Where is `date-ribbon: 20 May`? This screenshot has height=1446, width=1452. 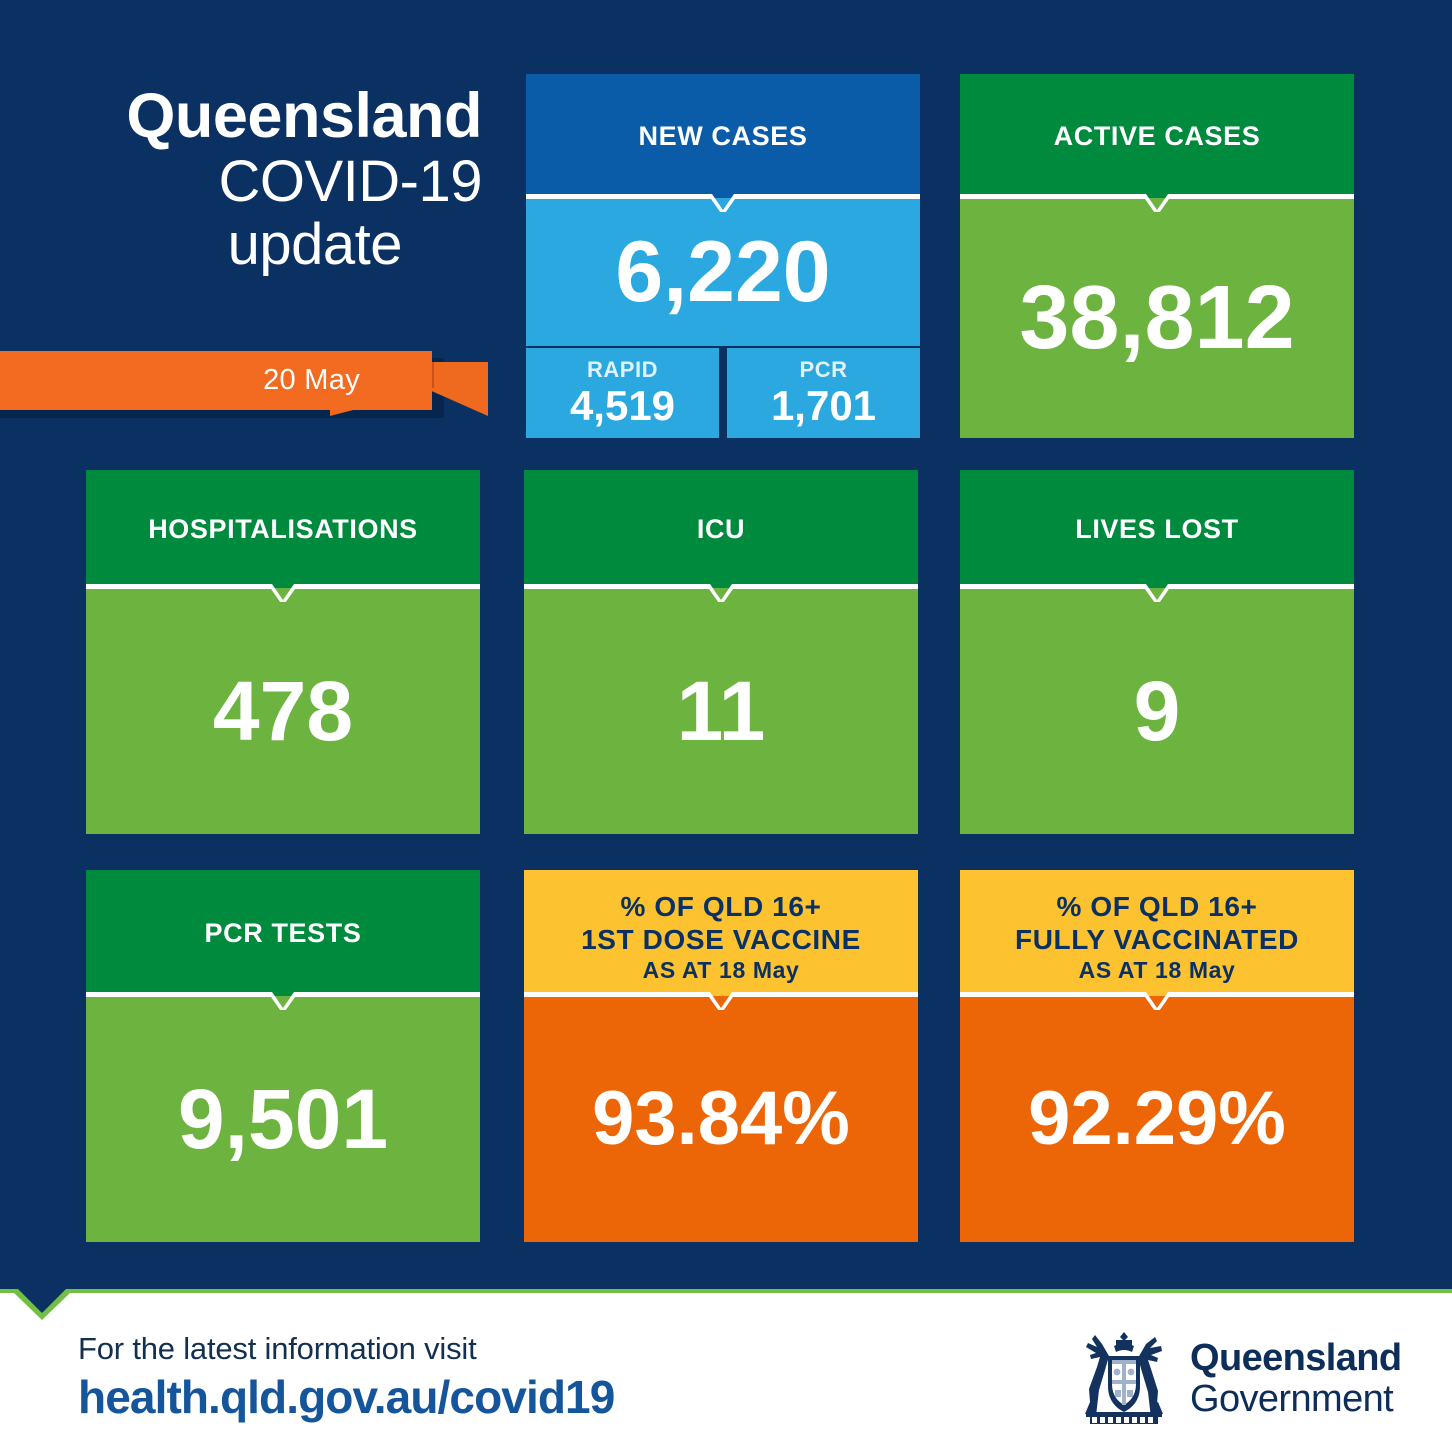
date-ribbon: 20 May is located at coordinates (245, 394).